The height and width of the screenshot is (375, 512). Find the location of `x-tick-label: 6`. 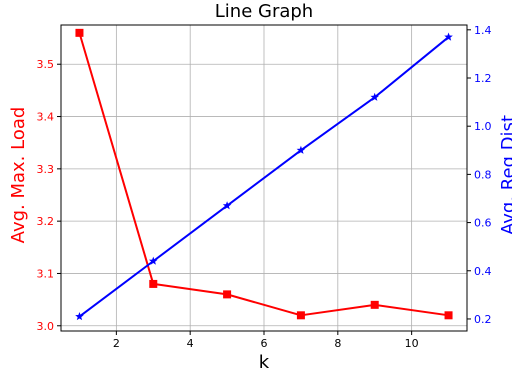

x-tick-label: 6 is located at coordinates (264, 343).